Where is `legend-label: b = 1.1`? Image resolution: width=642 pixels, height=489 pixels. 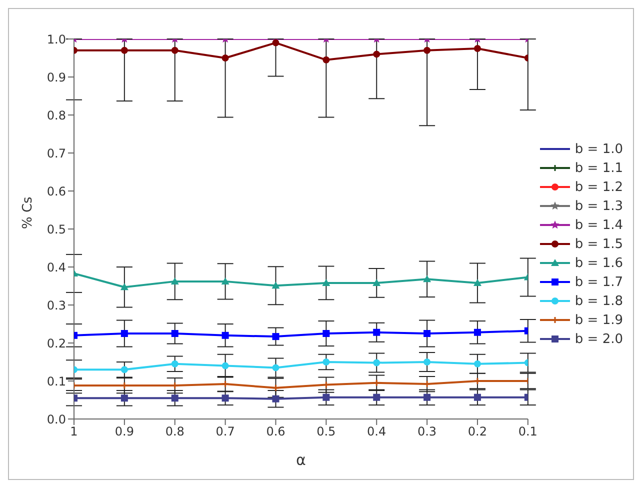
legend-label: b = 1.1 is located at coordinates (598, 168).